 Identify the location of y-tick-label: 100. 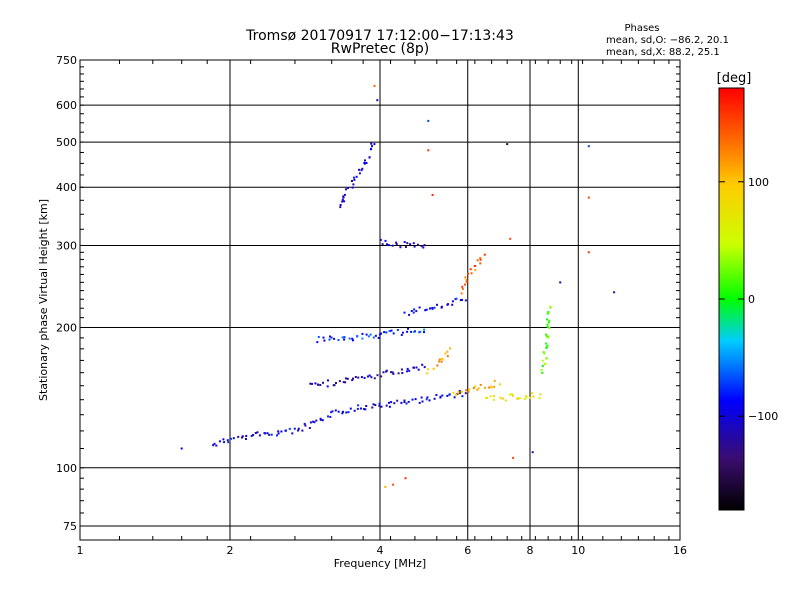
(66, 468).